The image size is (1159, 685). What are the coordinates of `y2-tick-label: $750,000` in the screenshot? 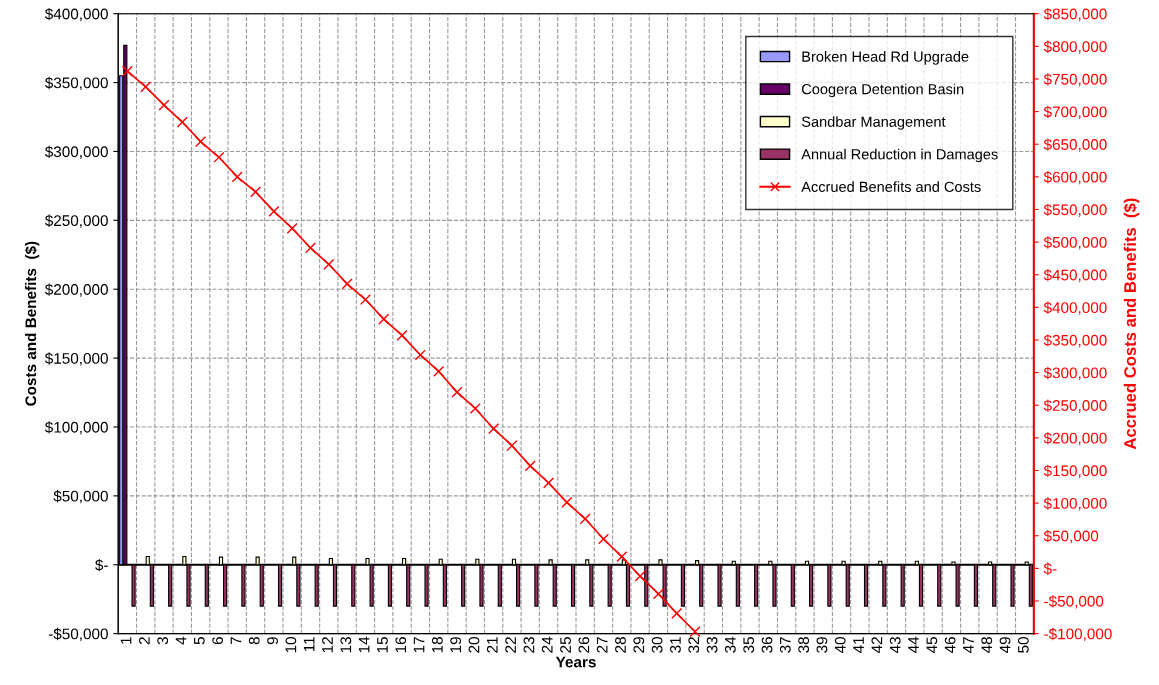 It's located at (1075, 80).